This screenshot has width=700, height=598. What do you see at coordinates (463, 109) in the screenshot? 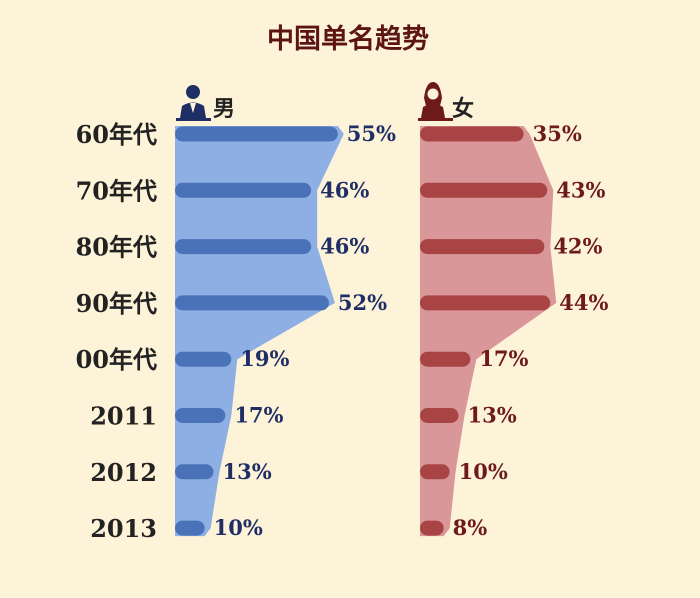
I see `legend-female-label: 女` at bounding box center [463, 109].